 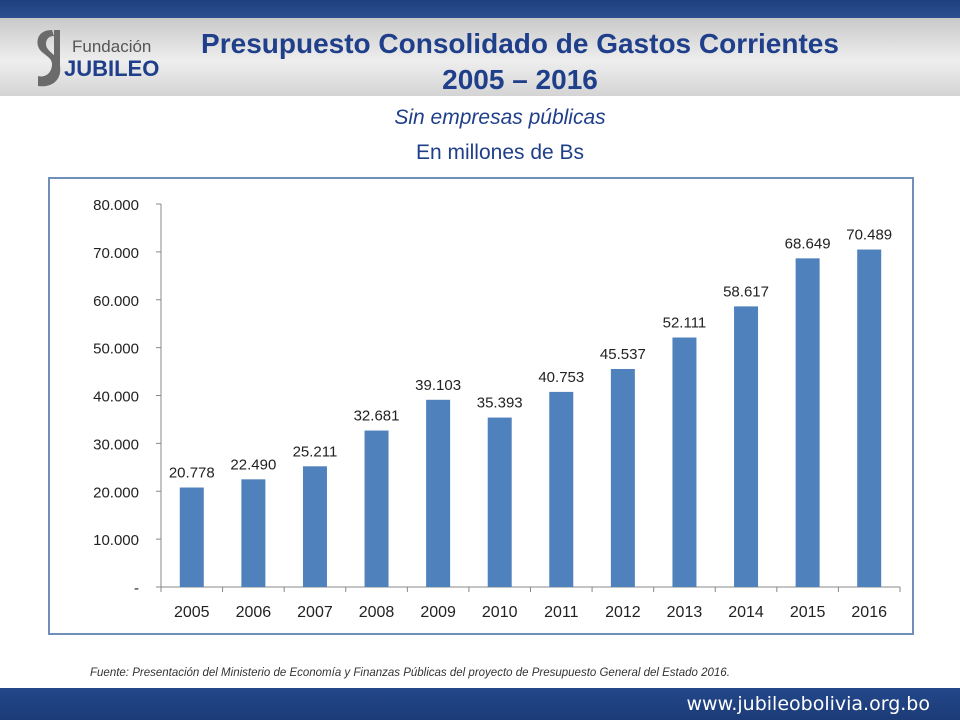 What do you see at coordinates (500, 403) in the screenshot?
I see `data-label-2010: 35.393` at bounding box center [500, 403].